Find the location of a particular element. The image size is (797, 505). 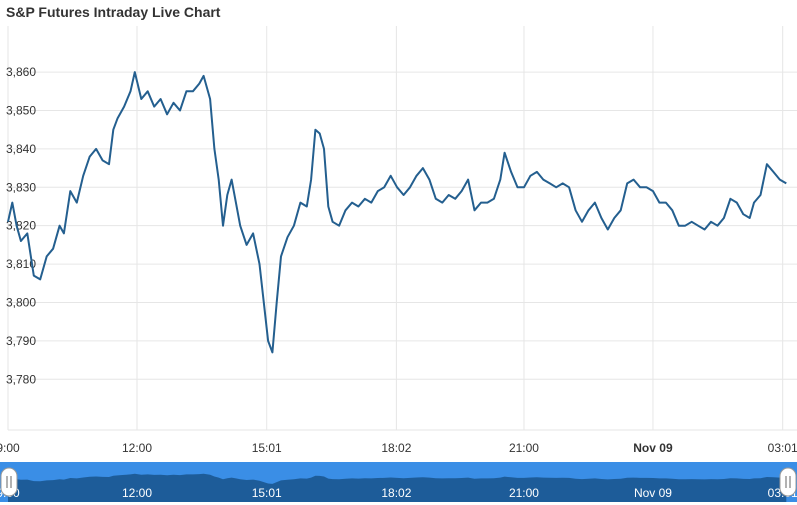

y-tick-label: 3,820 is located at coordinates (21, 226).